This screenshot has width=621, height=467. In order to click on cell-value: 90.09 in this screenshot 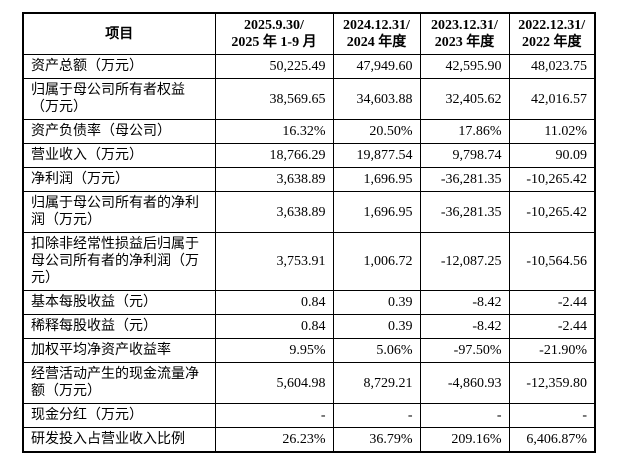, I will do `click(552, 155)`.